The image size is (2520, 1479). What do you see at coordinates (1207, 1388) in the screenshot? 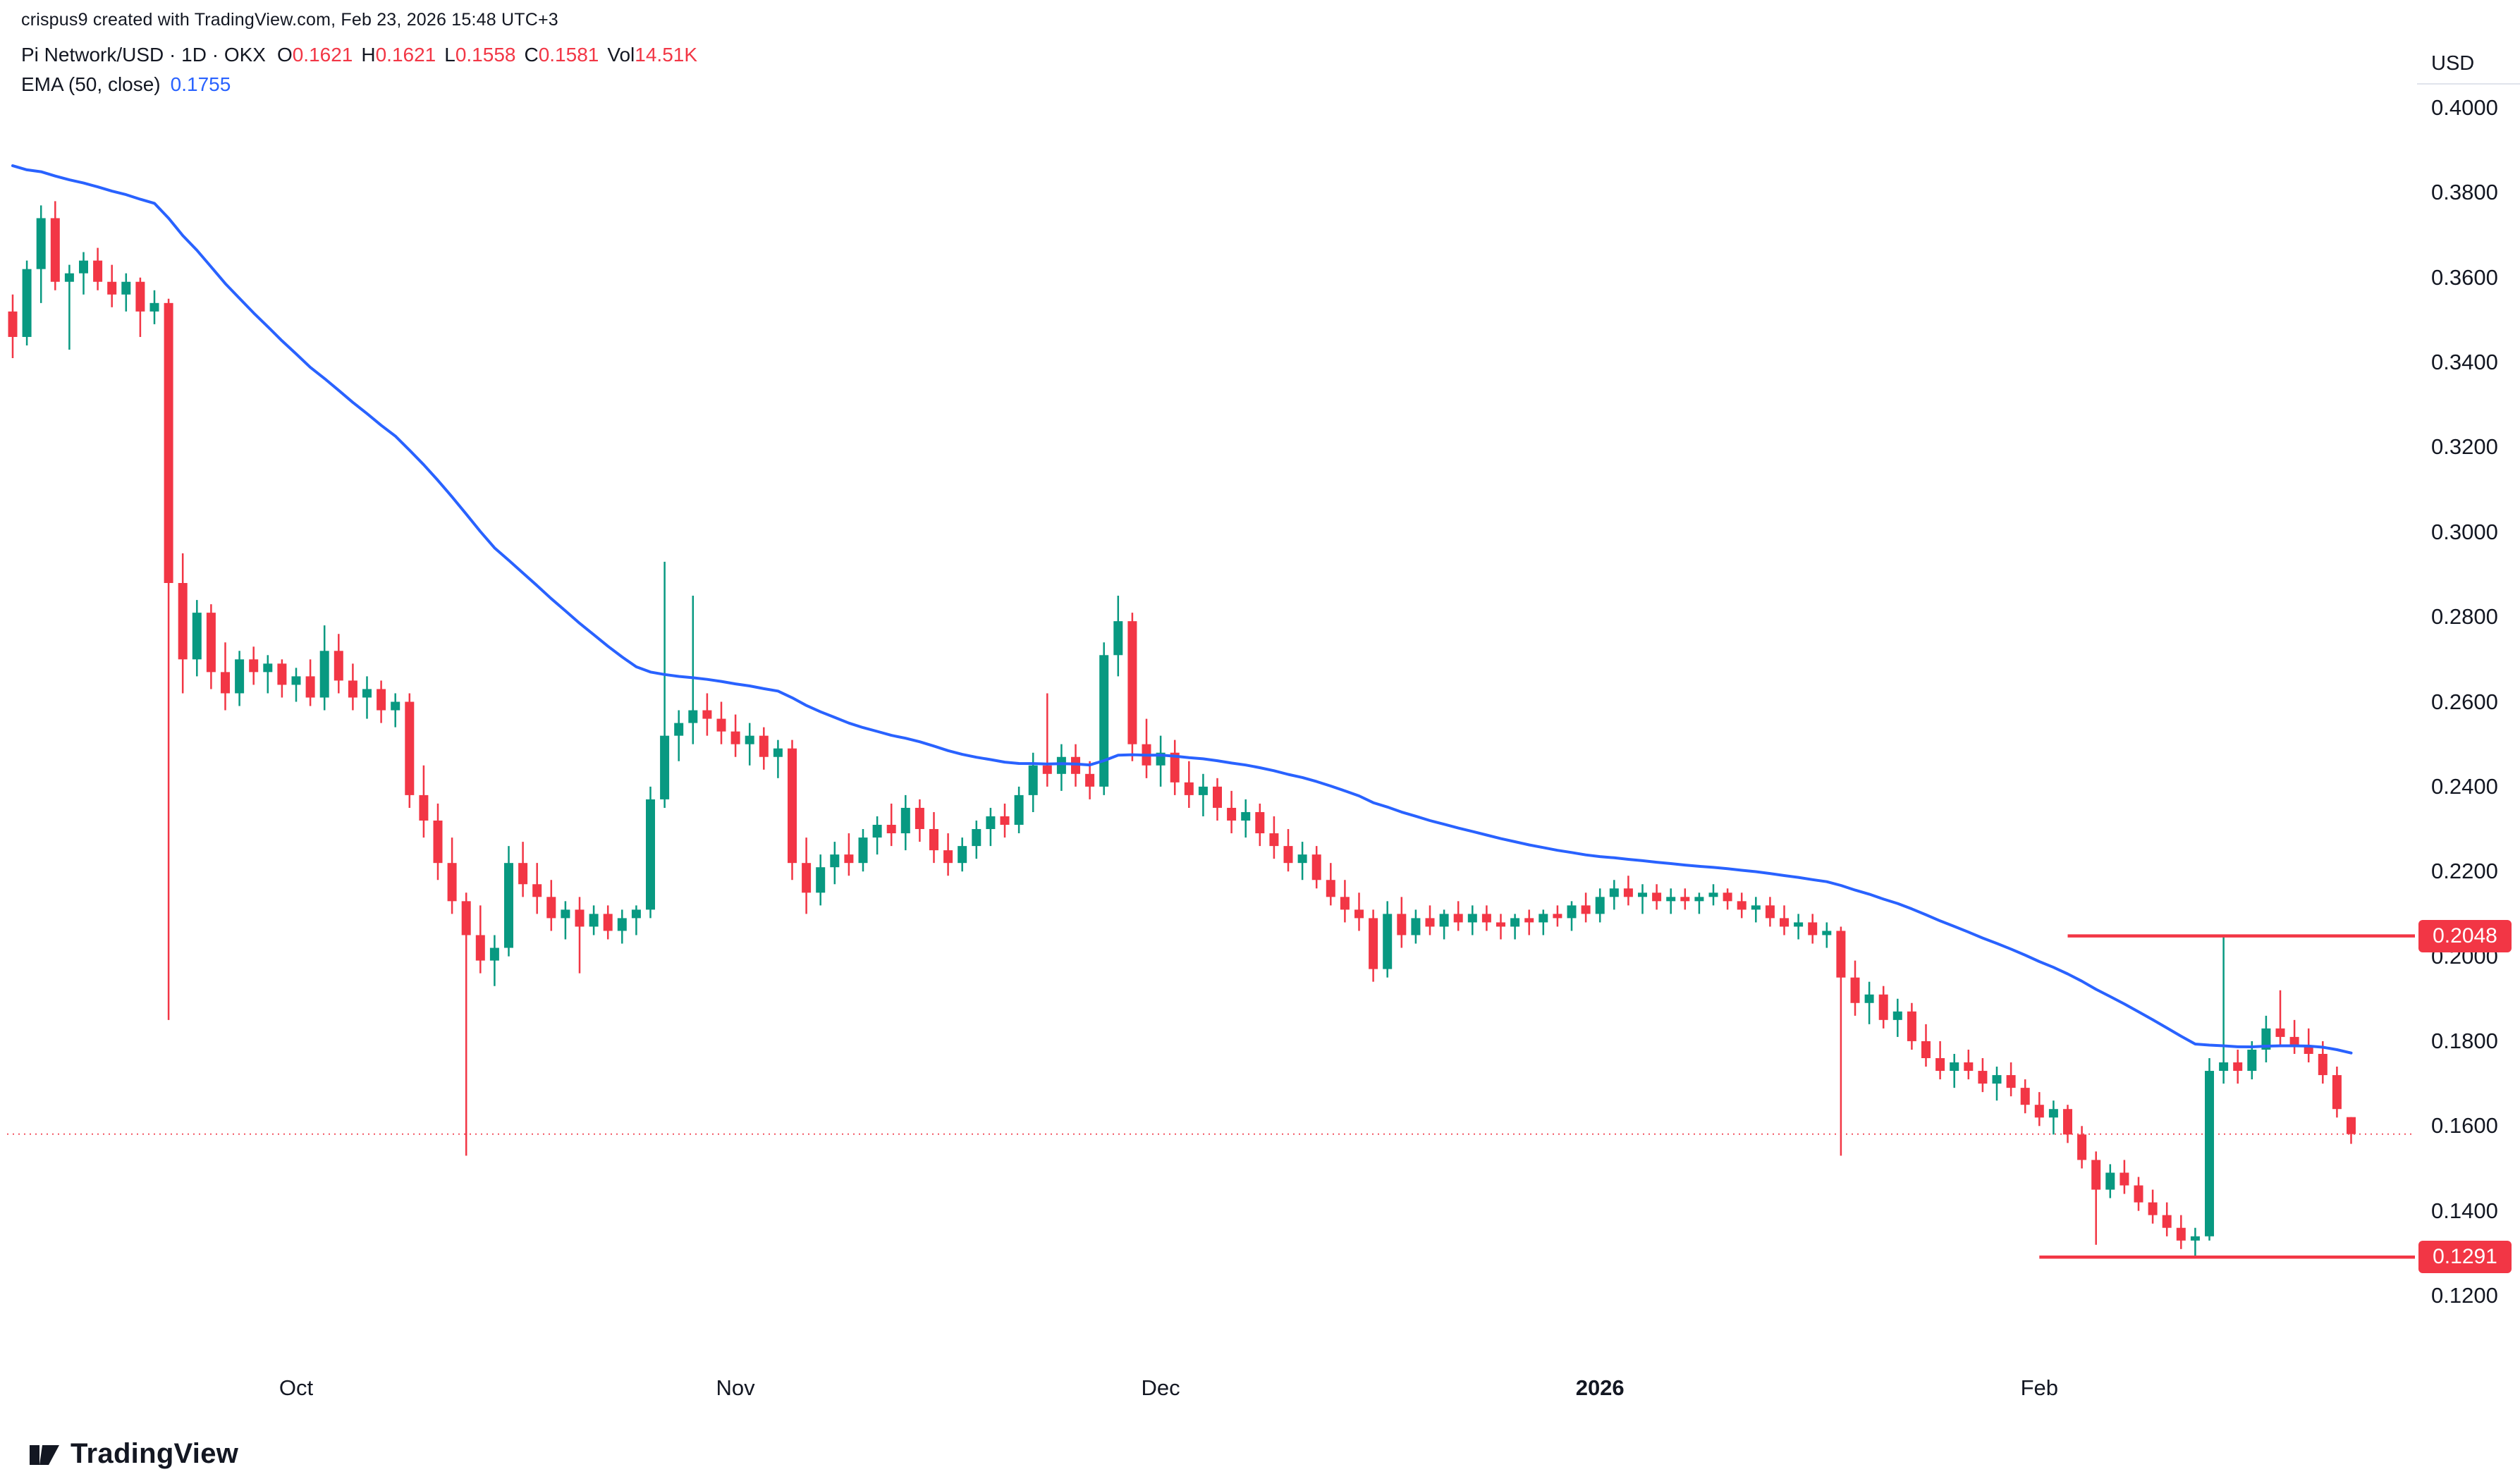
I see `time-axis: Oct Nov Dec 2026 Feb` at bounding box center [1207, 1388].